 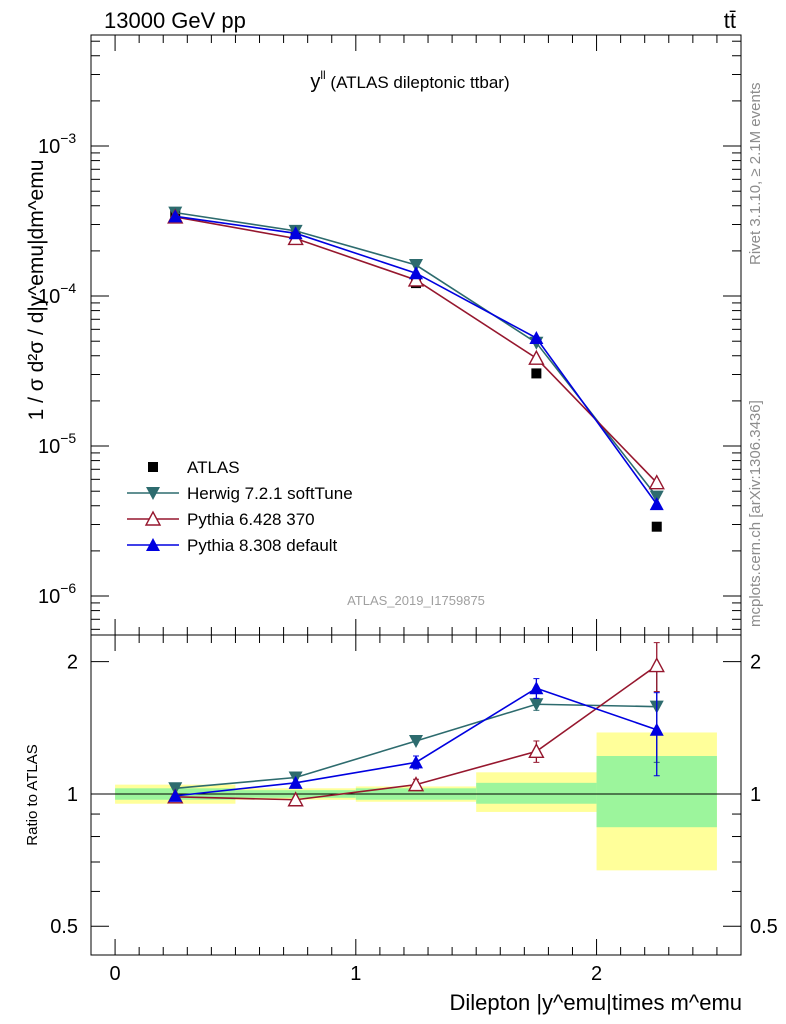 I want to click on ratio-tick-label-right: 1, so click(x=755, y=795).